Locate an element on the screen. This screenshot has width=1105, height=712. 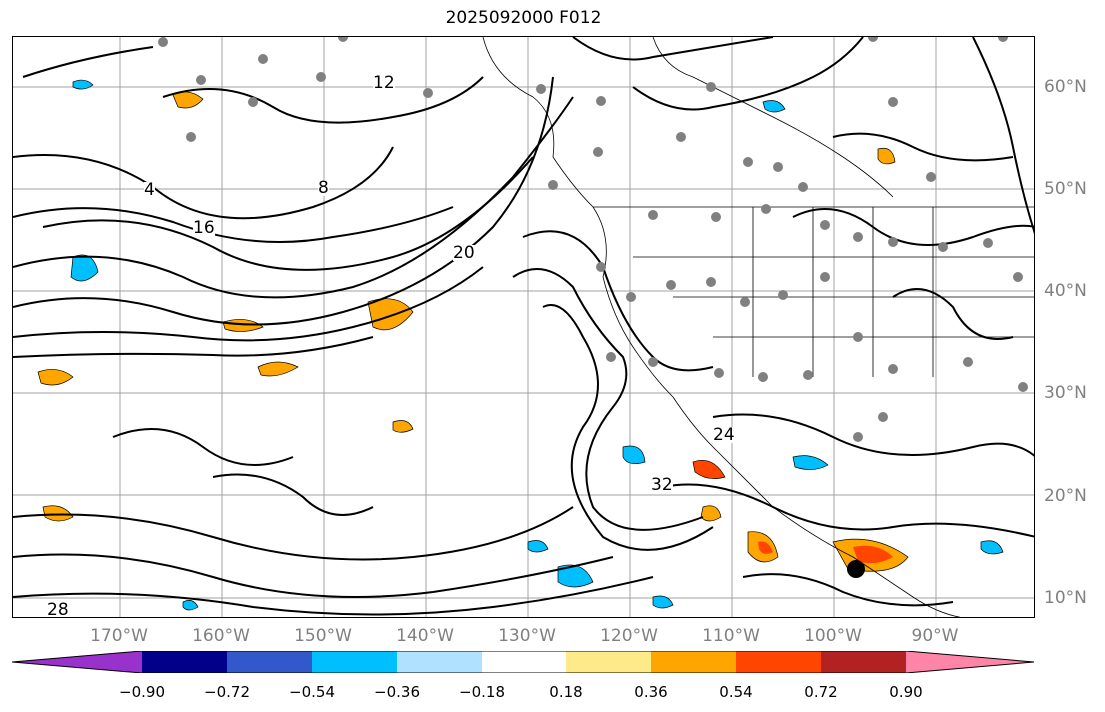
contour-label: 4 is located at coordinates (149, 190).